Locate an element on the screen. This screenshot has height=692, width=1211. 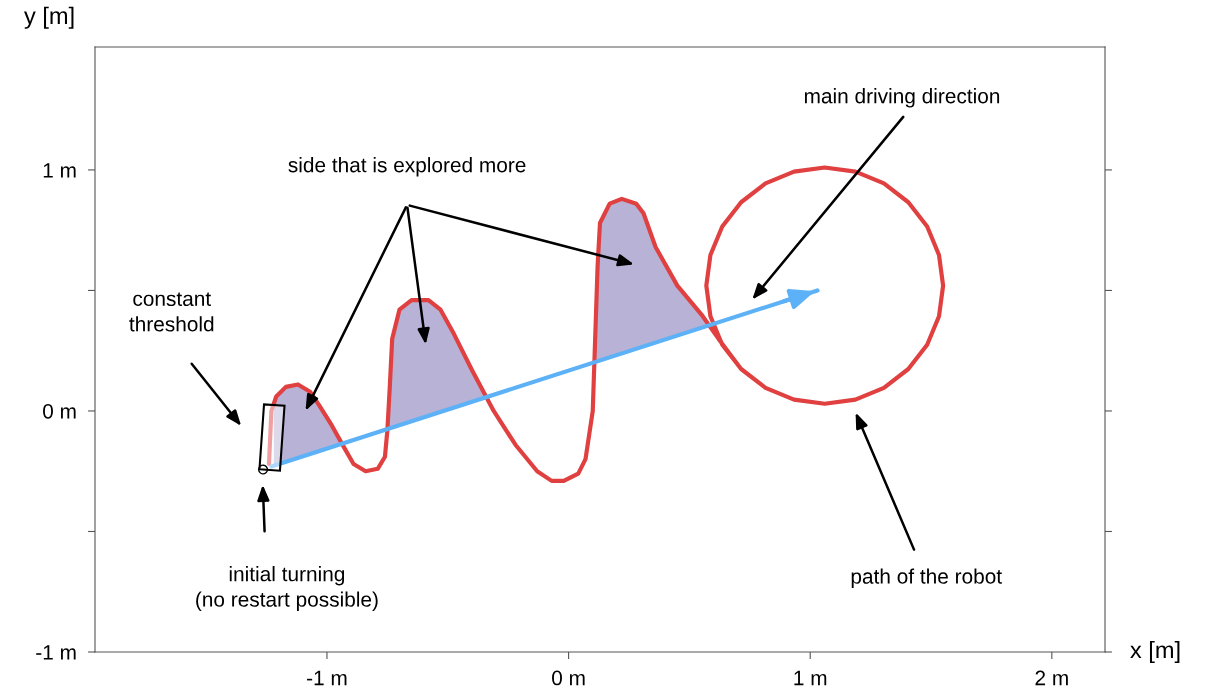
annotation: main driving direction is located at coordinates (902, 98).